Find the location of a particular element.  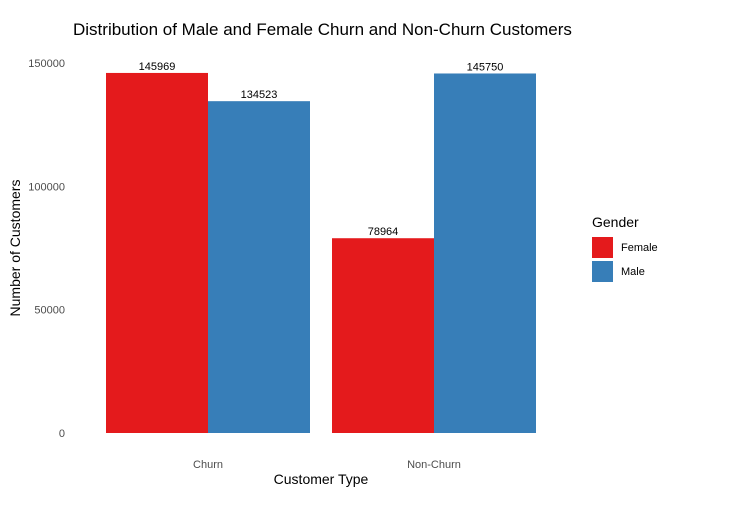

x-axis-title: Customer Type is located at coordinates (321, 479).